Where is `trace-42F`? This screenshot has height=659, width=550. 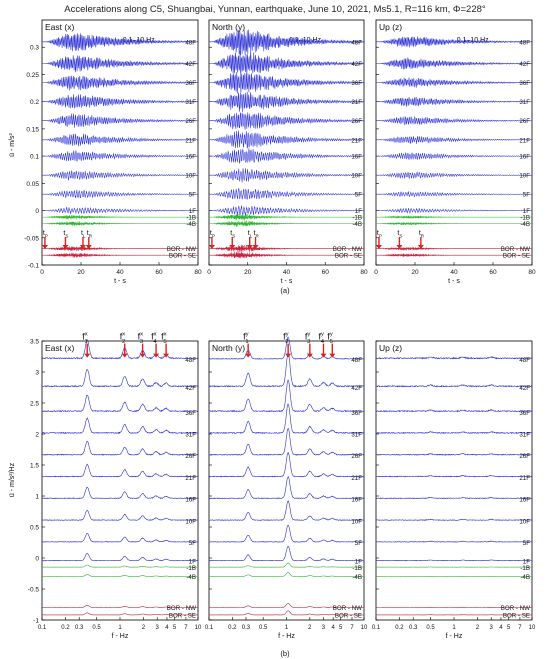
trace-42F is located at coordinates (454, 63).